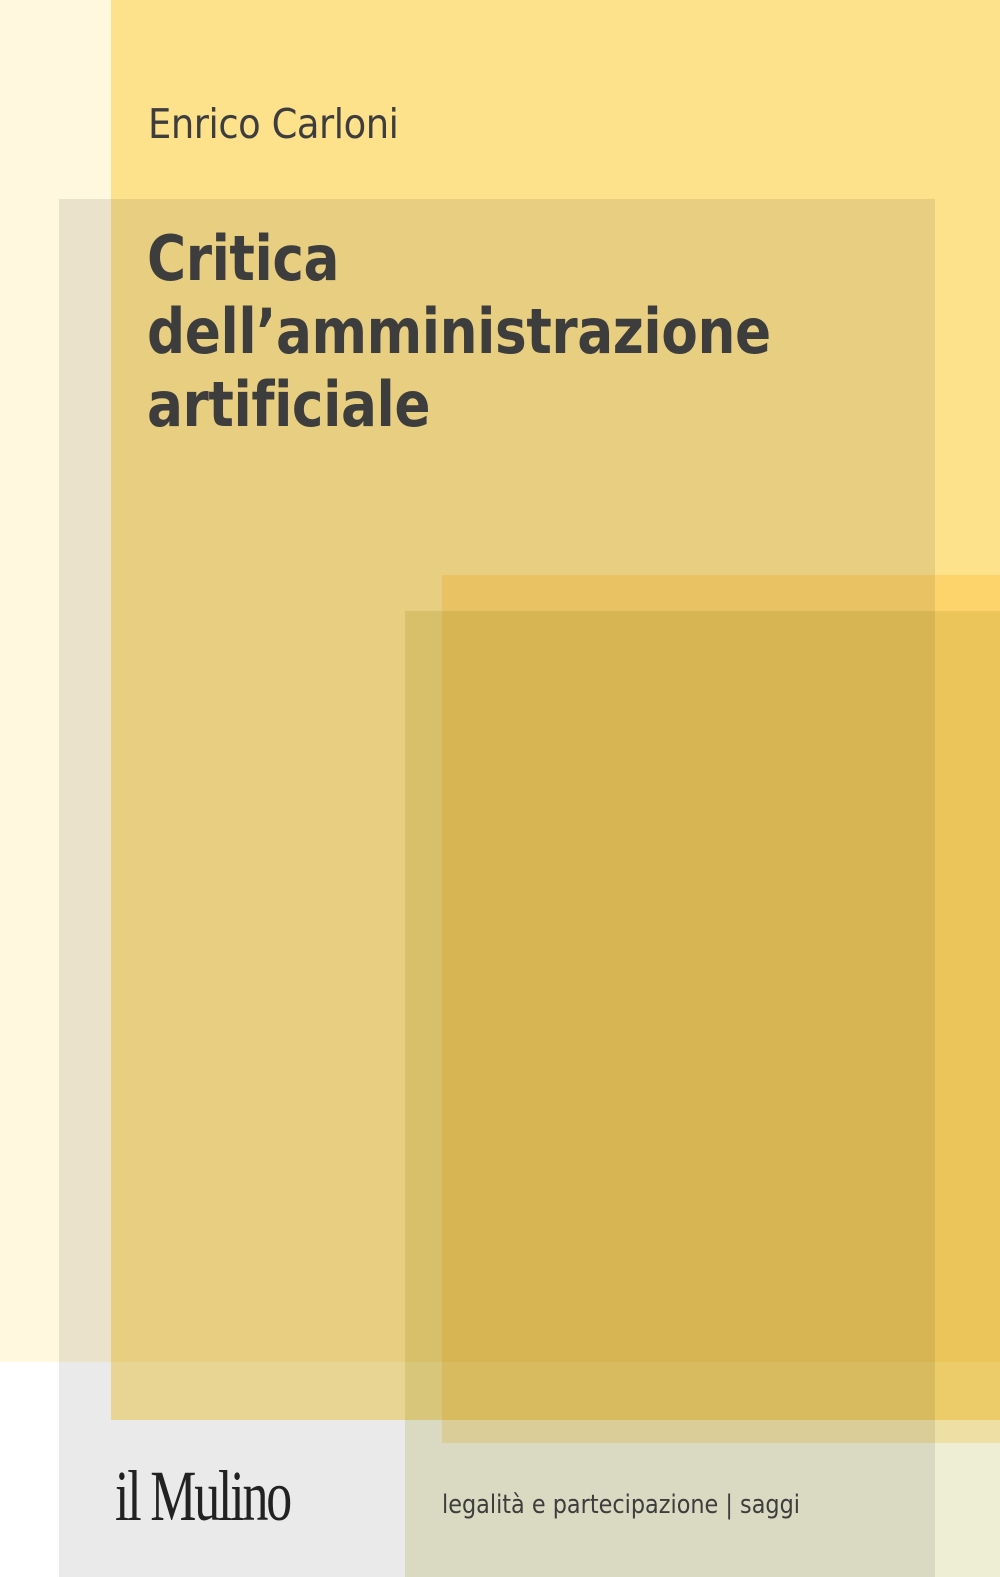  What do you see at coordinates (273, 124) in the screenshot?
I see `author-name: Enrico Carloni` at bounding box center [273, 124].